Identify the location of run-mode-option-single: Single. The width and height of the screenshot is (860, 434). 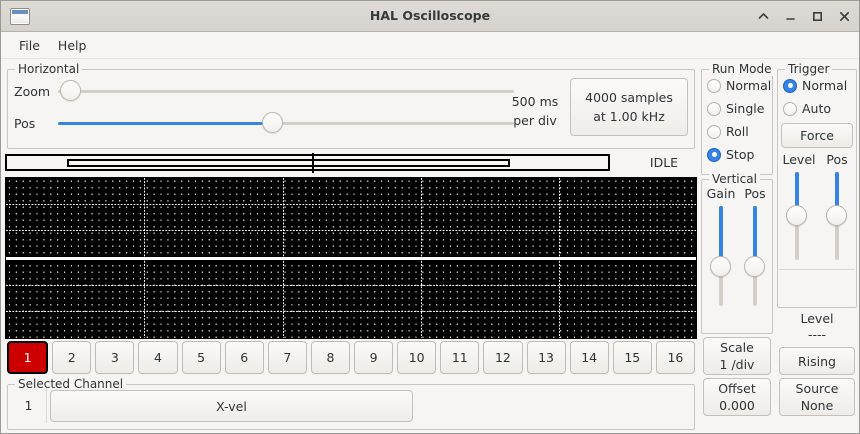
(737, 108).